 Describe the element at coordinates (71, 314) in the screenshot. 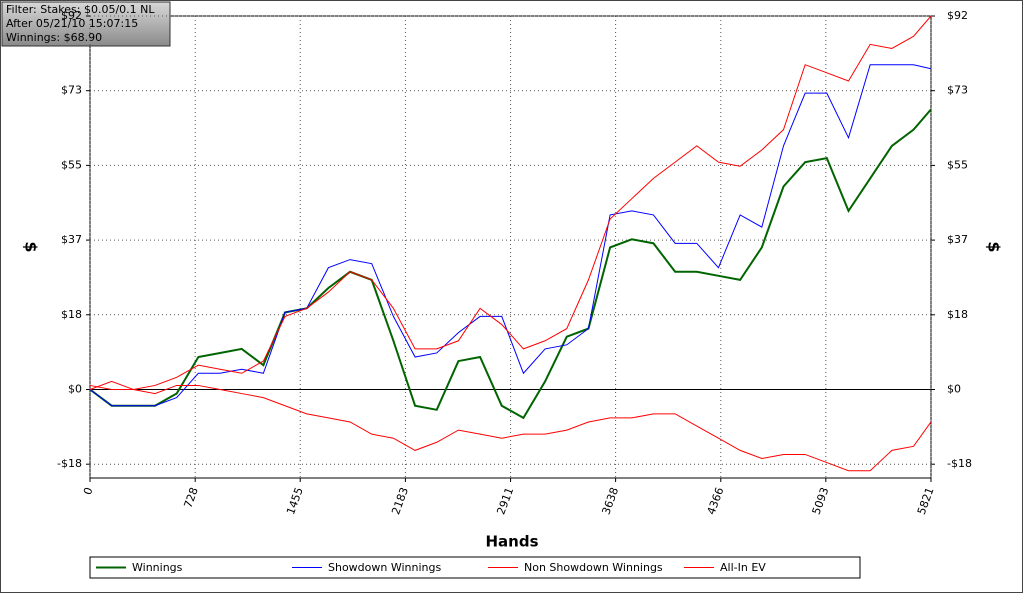

I see `y-tick-label: $18` at that location.